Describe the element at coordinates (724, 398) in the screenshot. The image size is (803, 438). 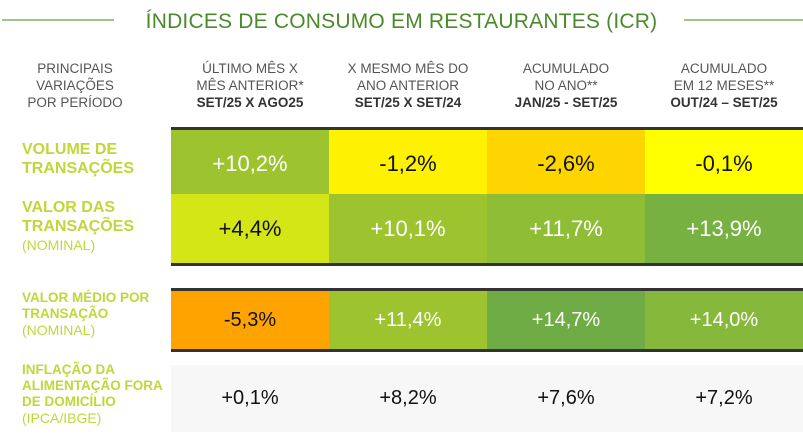
I see `value-cell: +7,2%` at that location.